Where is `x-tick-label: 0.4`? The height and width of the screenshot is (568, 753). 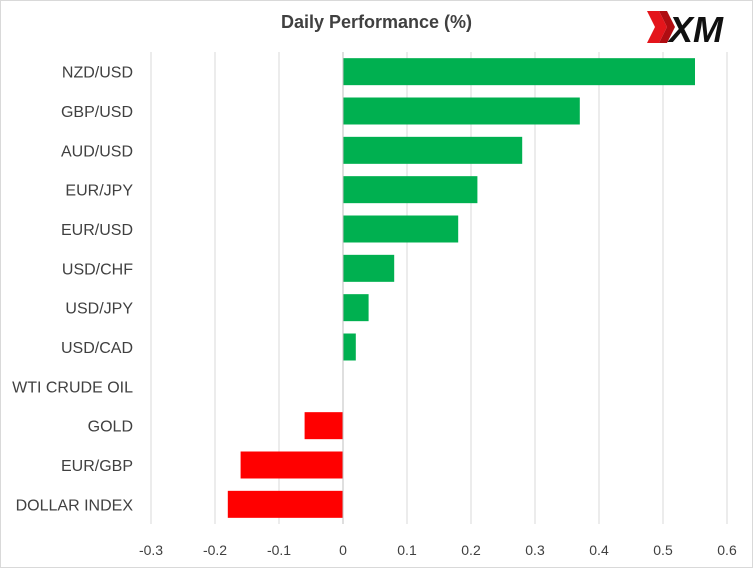 x-tick-label: 0.4 is located at coordinates (599, 550).